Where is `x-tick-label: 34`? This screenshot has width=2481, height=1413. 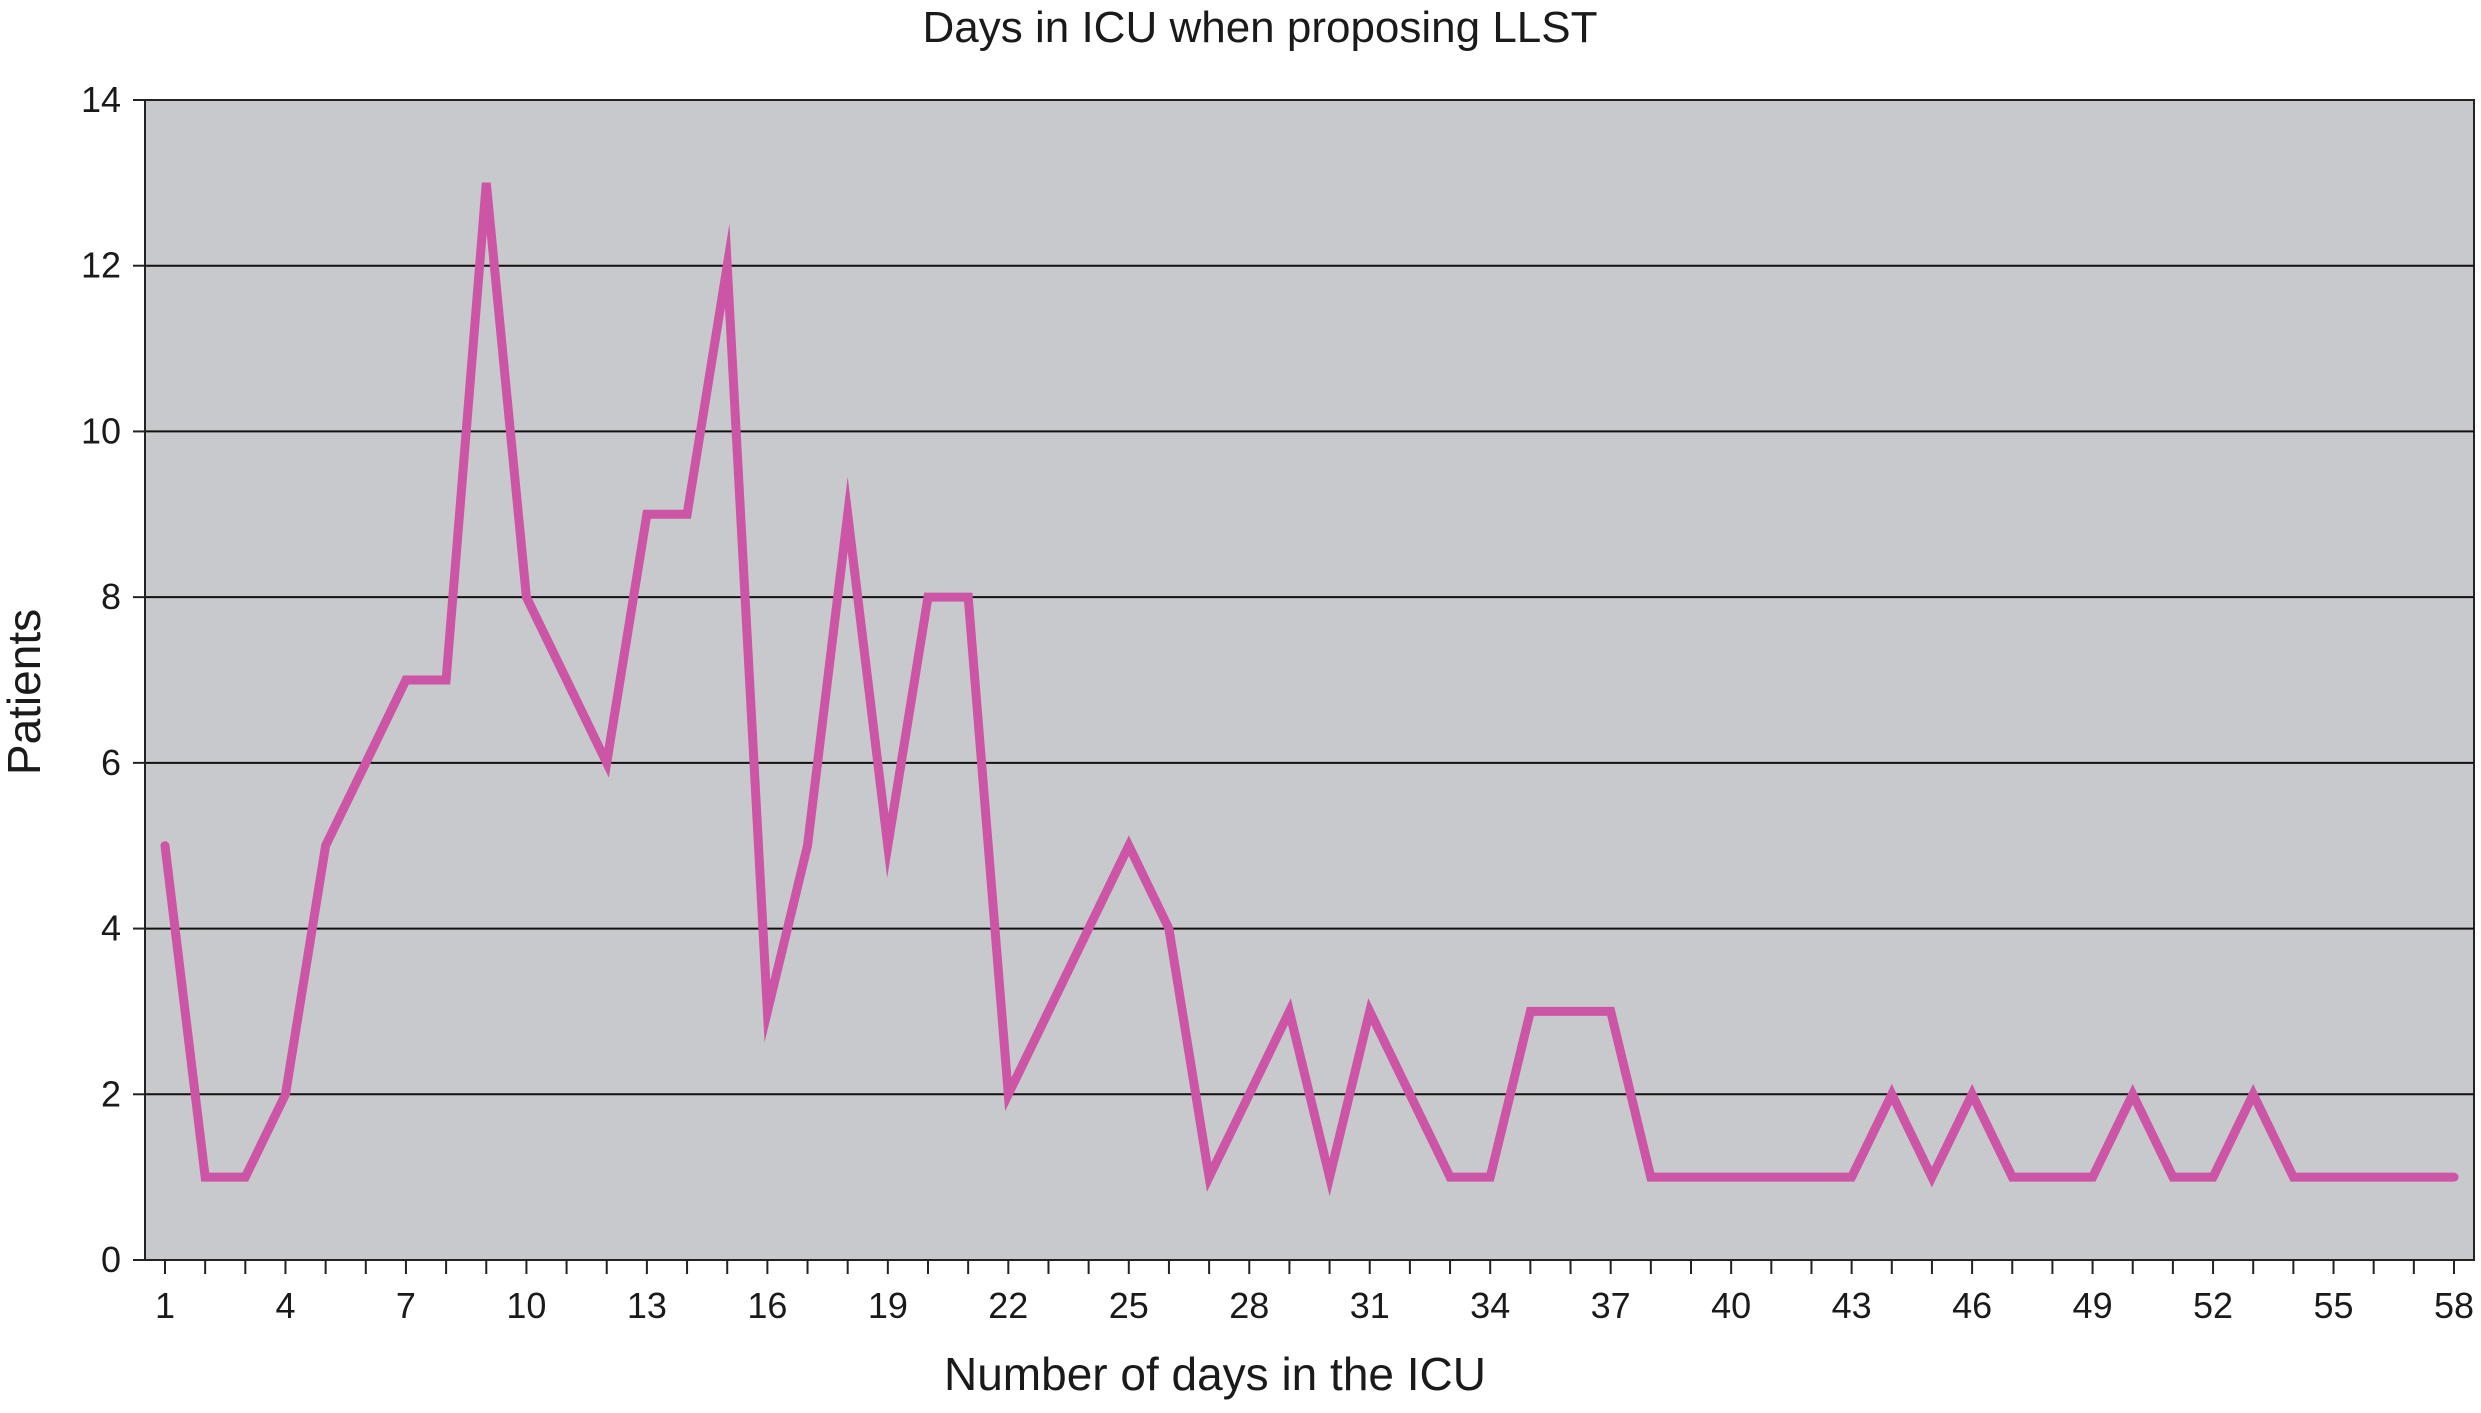 x-tick-label: 34 is located at coordinates (1490, 1305).